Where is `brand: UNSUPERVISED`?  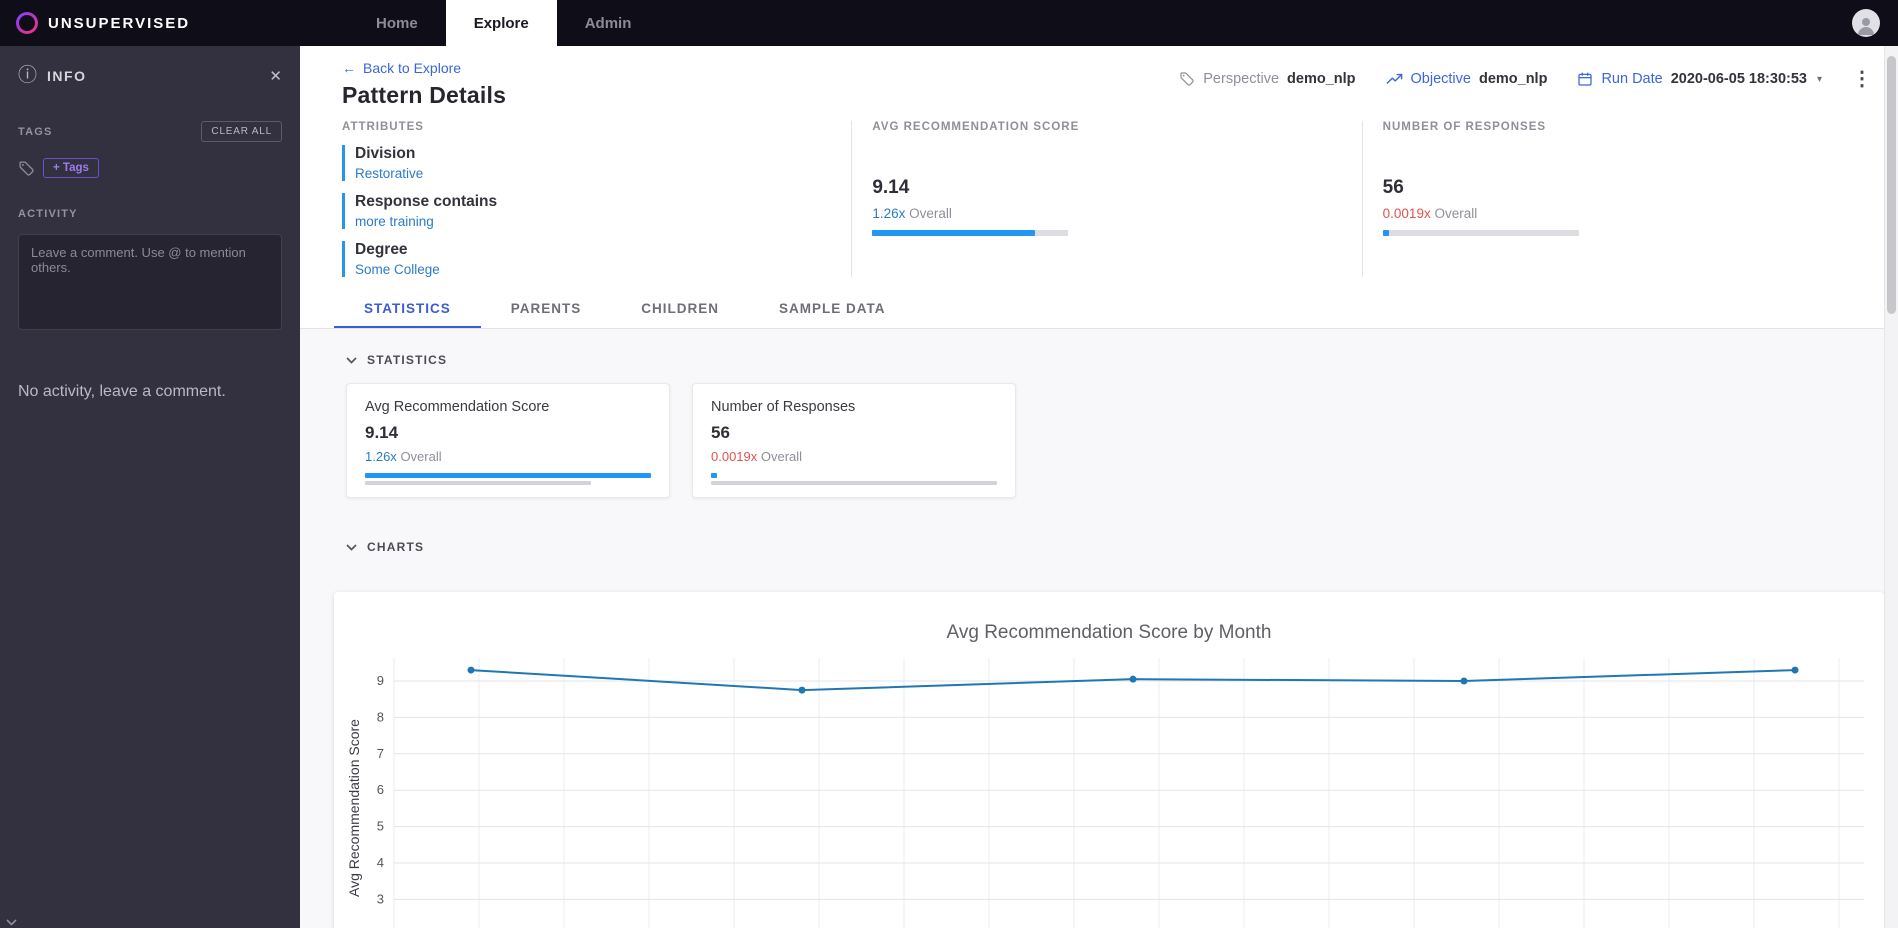
brand: UNSUPERVISED is located at coordinates (99, 23).